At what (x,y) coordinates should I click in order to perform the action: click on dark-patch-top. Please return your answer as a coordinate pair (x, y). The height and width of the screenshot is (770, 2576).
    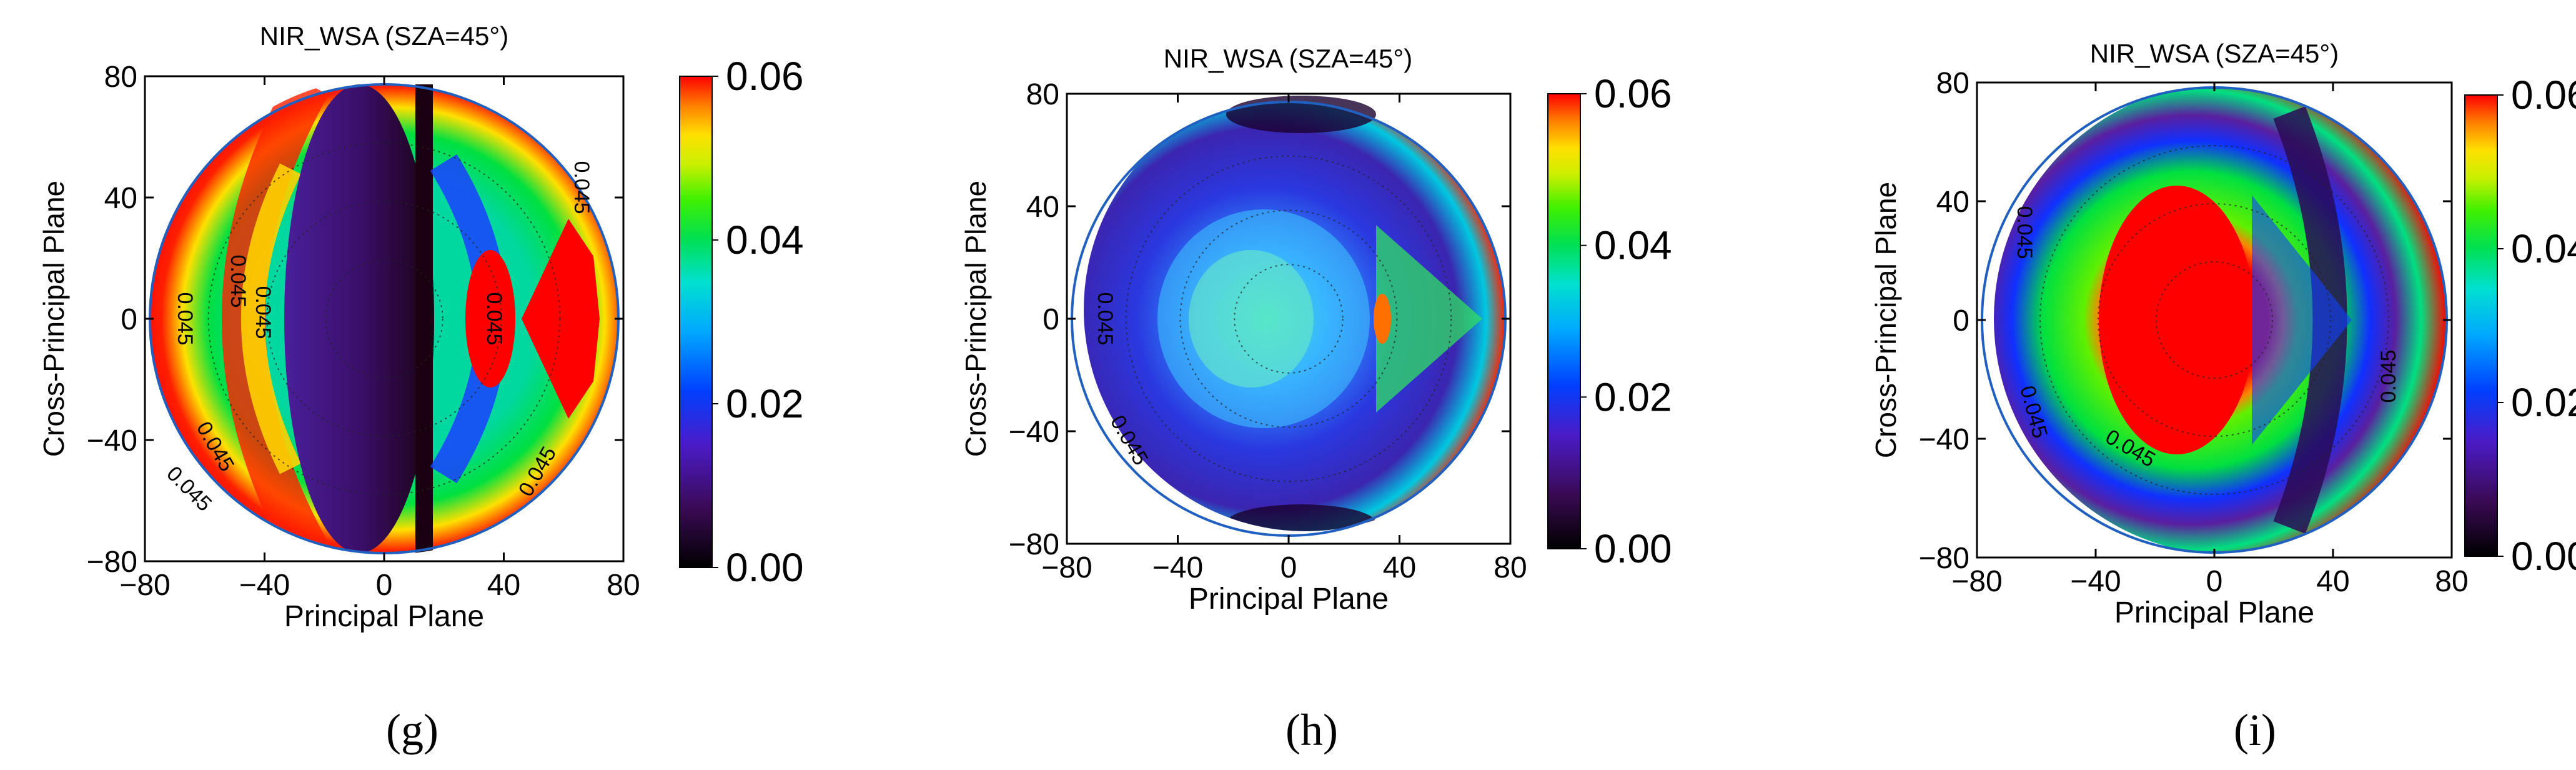
    Looking at the image, I should click on (1301, 115).